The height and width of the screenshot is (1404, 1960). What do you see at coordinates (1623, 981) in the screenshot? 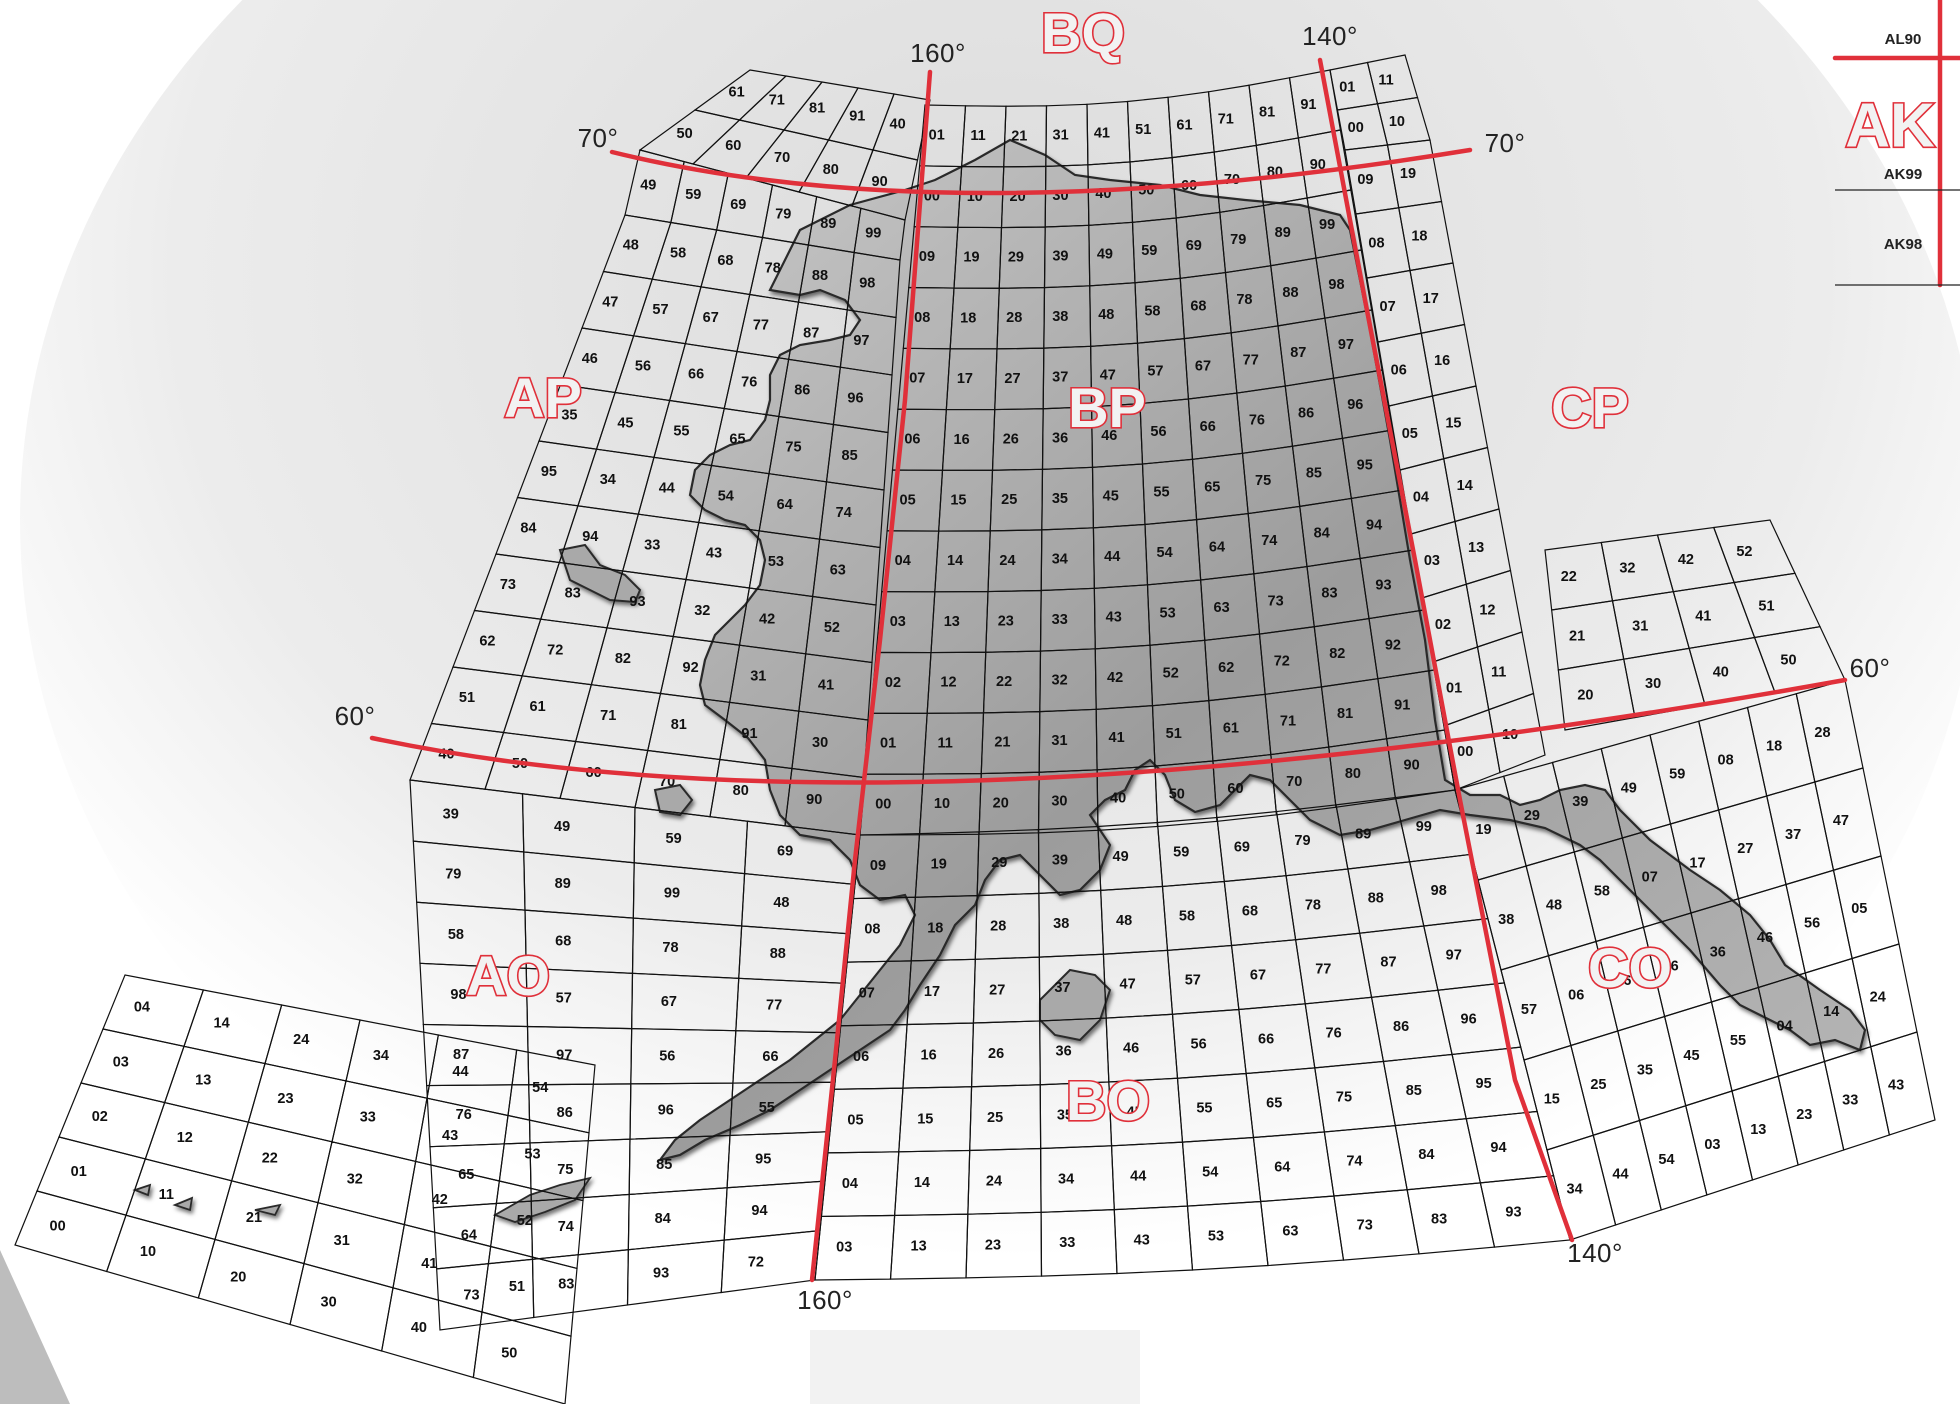
I see `co-cell-label: 16` at bounding box center [1623, 981].